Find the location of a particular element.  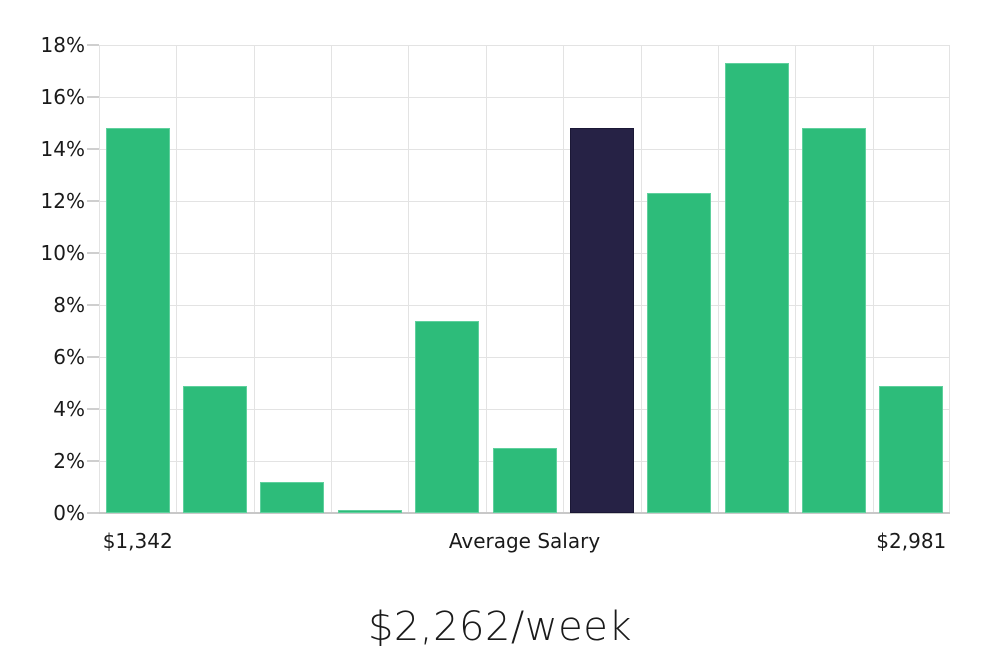

y-axis-tick-label: 10% is located at coordinates (62, 253).